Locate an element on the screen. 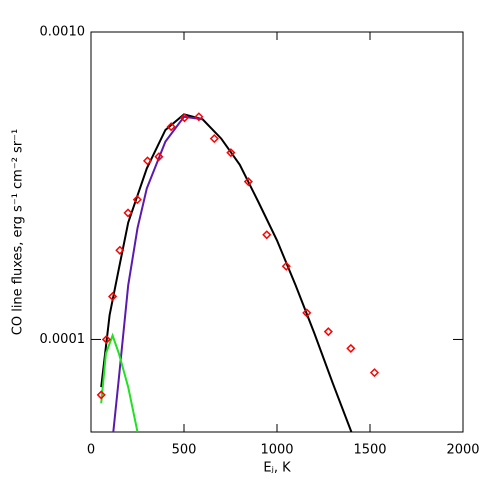  model-curve is located at coordinates (119, 382).